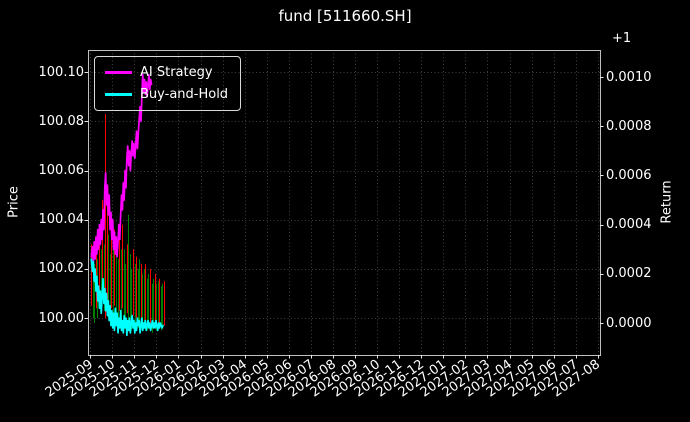  I want to click on y-tick-label-left: 100.10, so click(61, 72).